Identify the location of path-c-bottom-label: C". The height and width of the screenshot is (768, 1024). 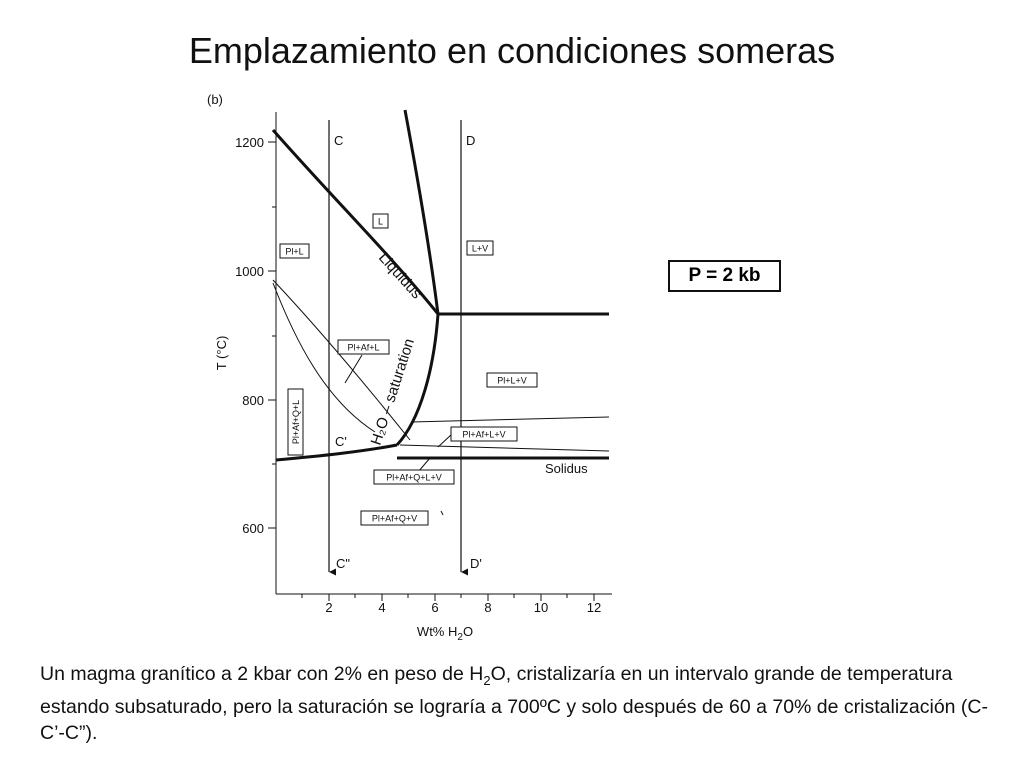
(343, 563).